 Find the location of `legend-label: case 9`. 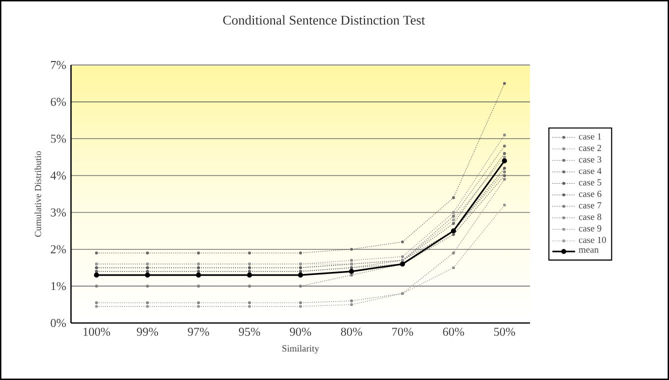

legend-label: case 9 is located at coordinates (590, 228).